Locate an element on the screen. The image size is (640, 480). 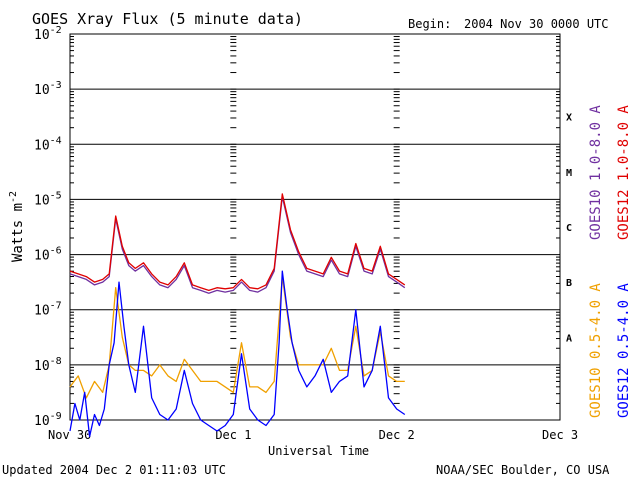
y-axis-label-exponent: -2 is located at coordinates (13, 197).